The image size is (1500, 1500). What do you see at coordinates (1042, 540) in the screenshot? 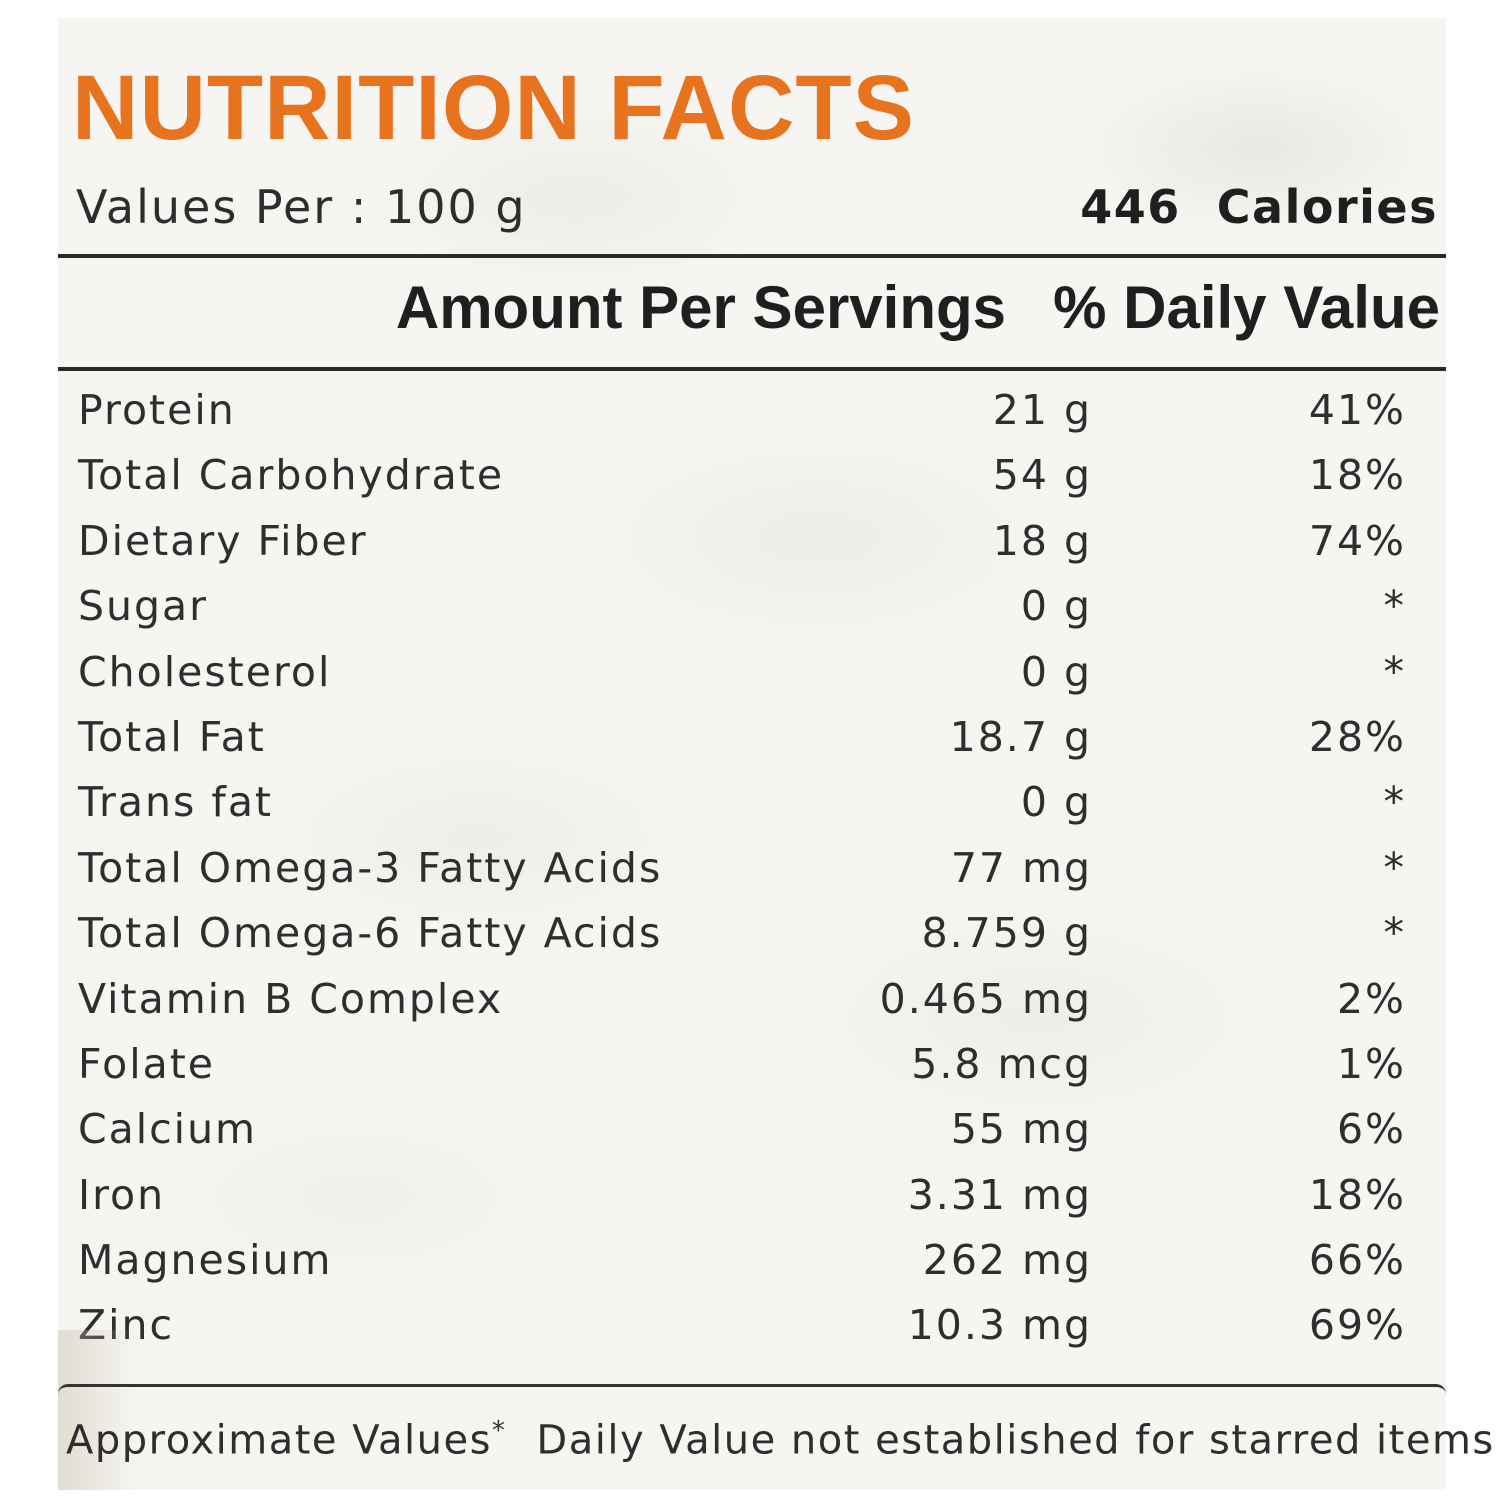
I see `nutrient-amount: 18 g` at bounding box center [1042, 540].